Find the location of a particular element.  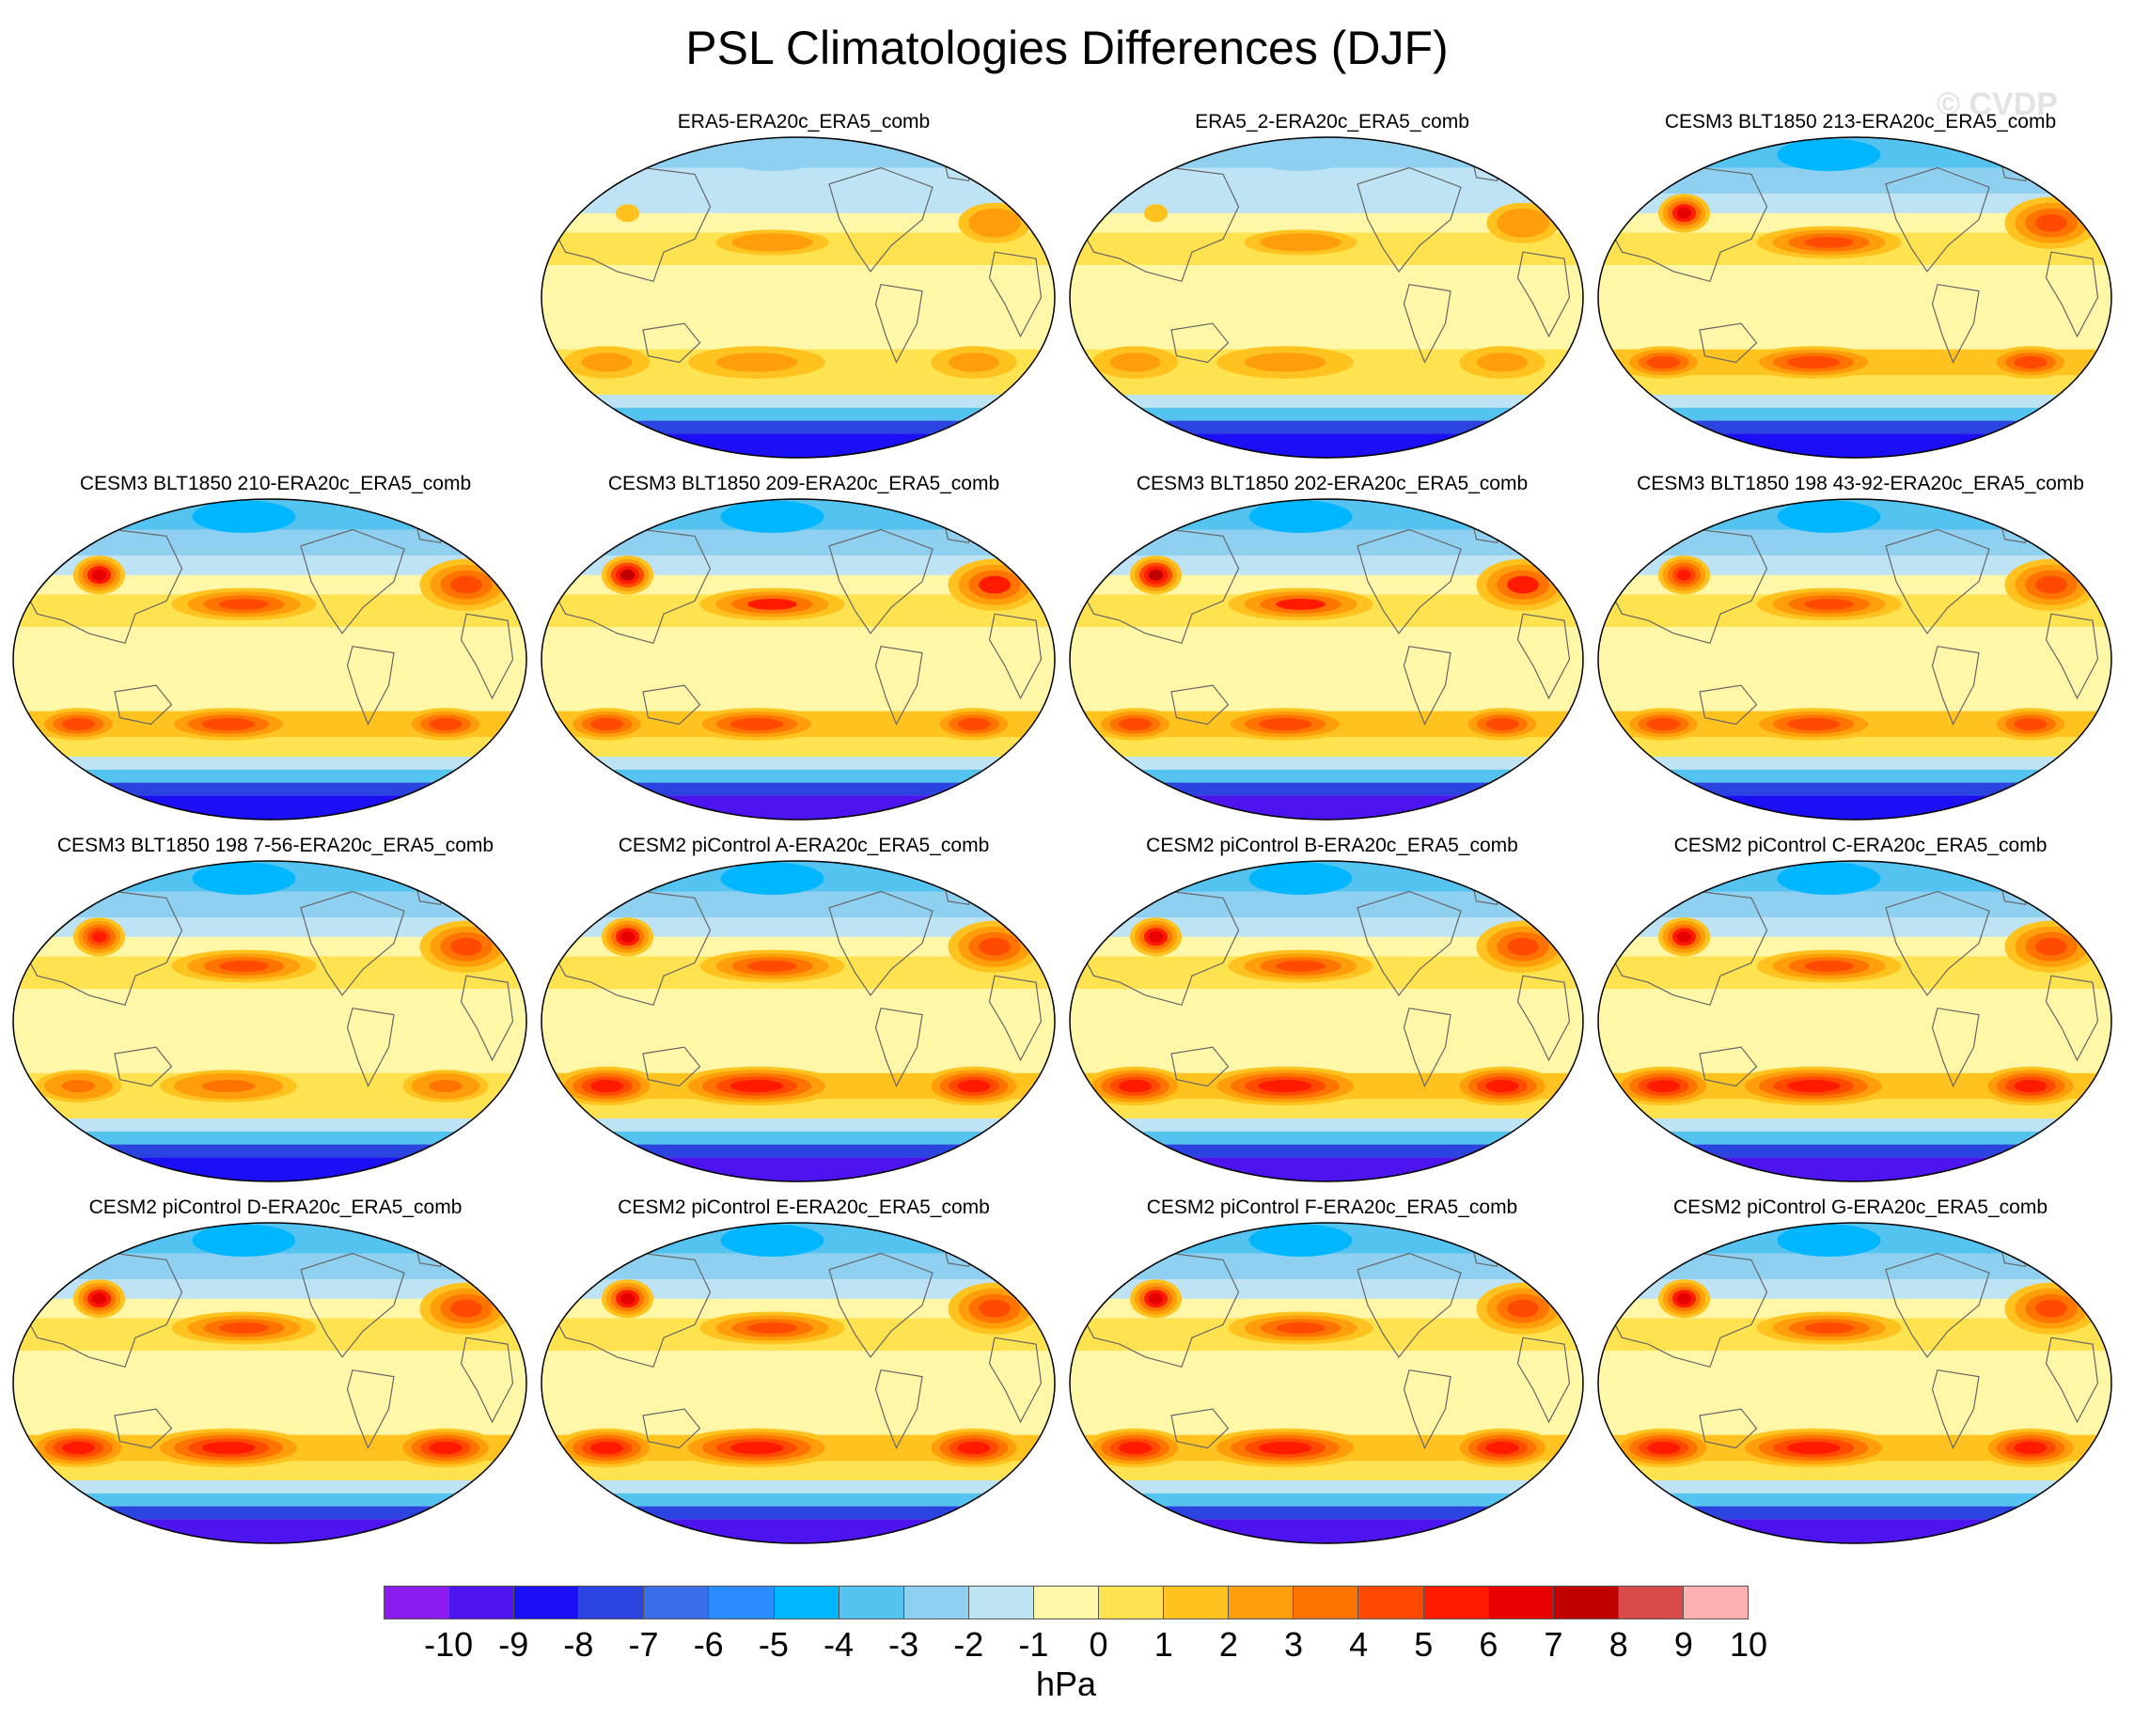

map-field is located at coordinates (798, 1021).